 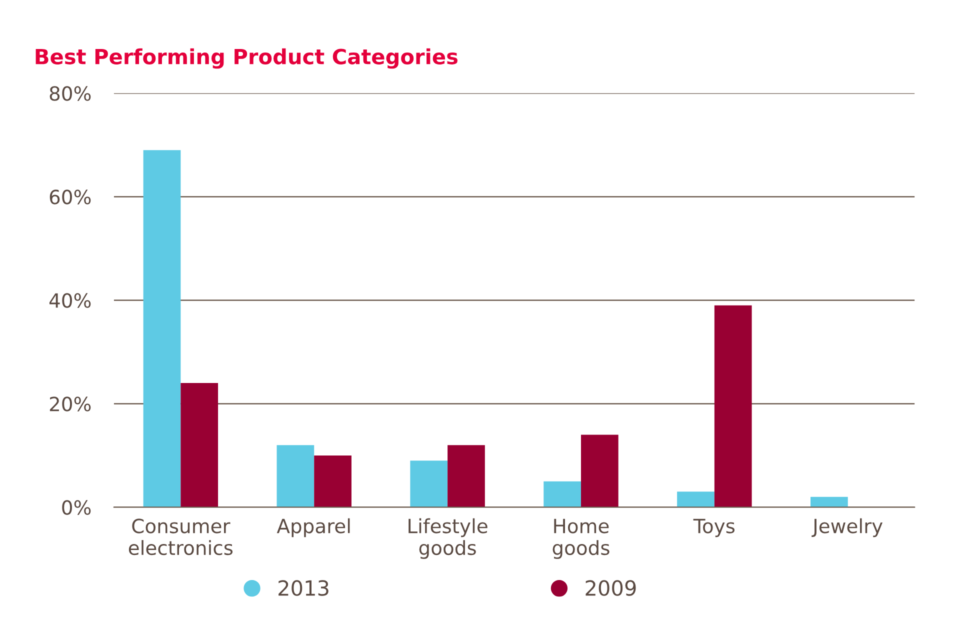 What do you see at coordinates (847, 528) in the screenshot?
I see `x-tick-label: Jewelry` at bounding box center [847, 528].